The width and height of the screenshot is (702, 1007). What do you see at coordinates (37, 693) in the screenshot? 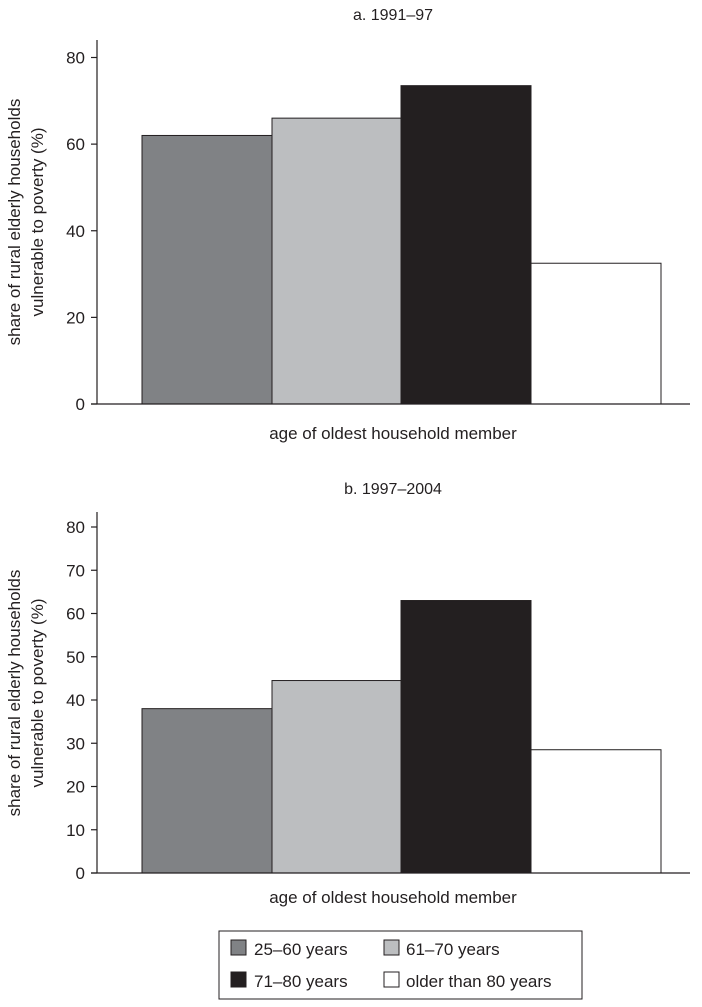
I see `chart-b-y-label-line-2: vulnerable to poverty (%)` at bounding box center [37, 693].